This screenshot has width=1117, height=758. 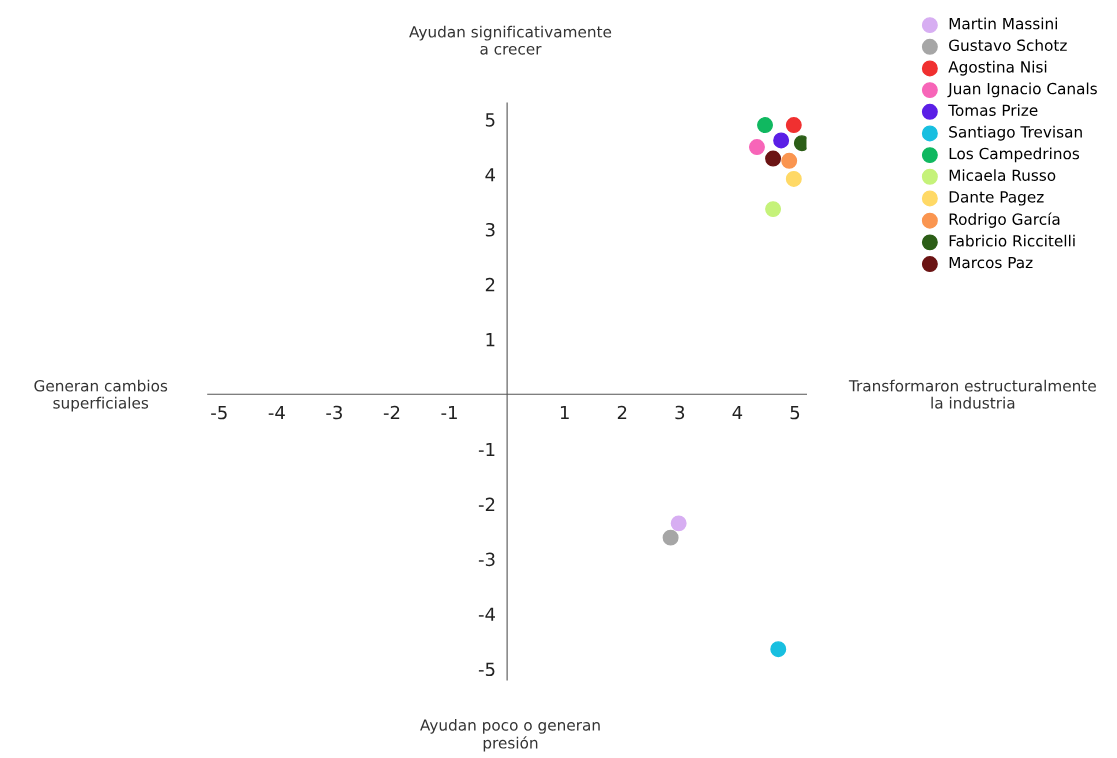 I want to click on y-tick-label: 2, so click(x=490, y=284).